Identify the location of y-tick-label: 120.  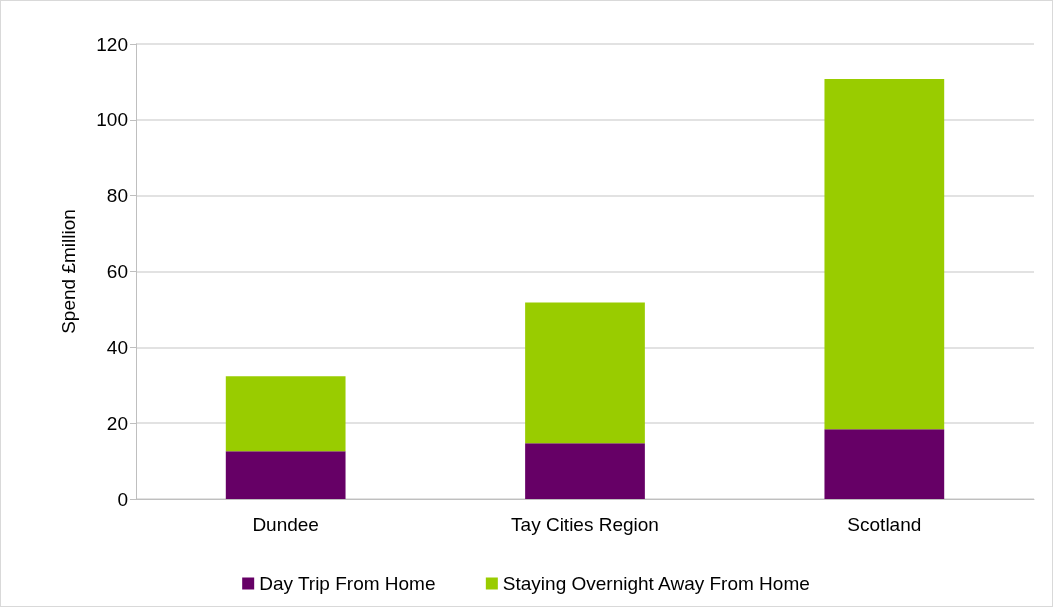
(112, 44).